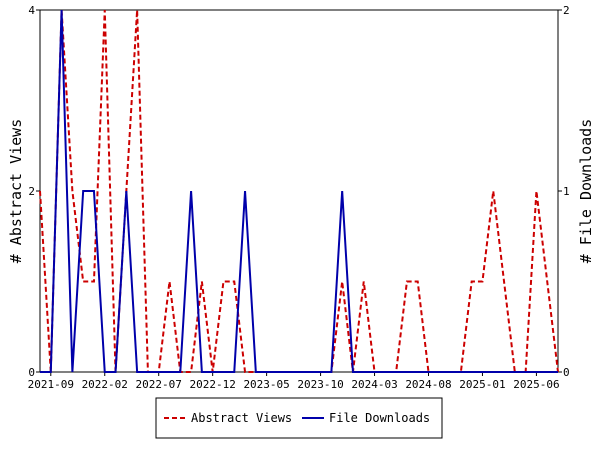 The width and height of the screenshot is (600, 450). What do you see at coordinates (51, 384) in the screenshot?
I see `x-tick-label: 2021-09` at bounding box center [51, 384].